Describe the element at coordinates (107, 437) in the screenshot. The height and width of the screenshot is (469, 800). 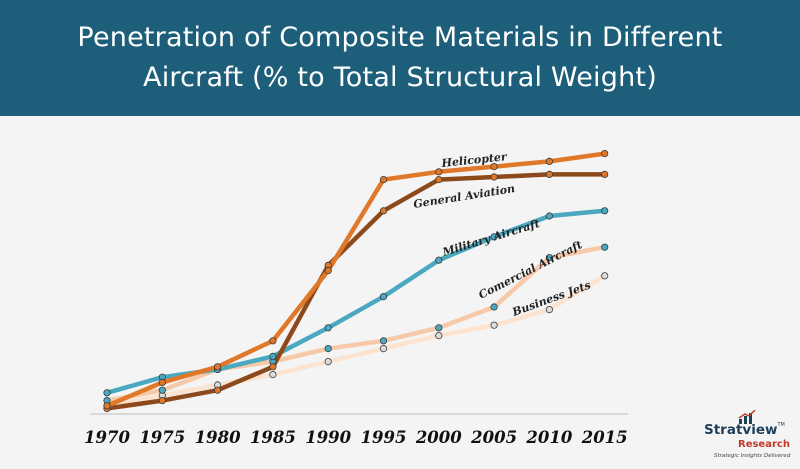
I see `x-tick-label: 1970` at that location.